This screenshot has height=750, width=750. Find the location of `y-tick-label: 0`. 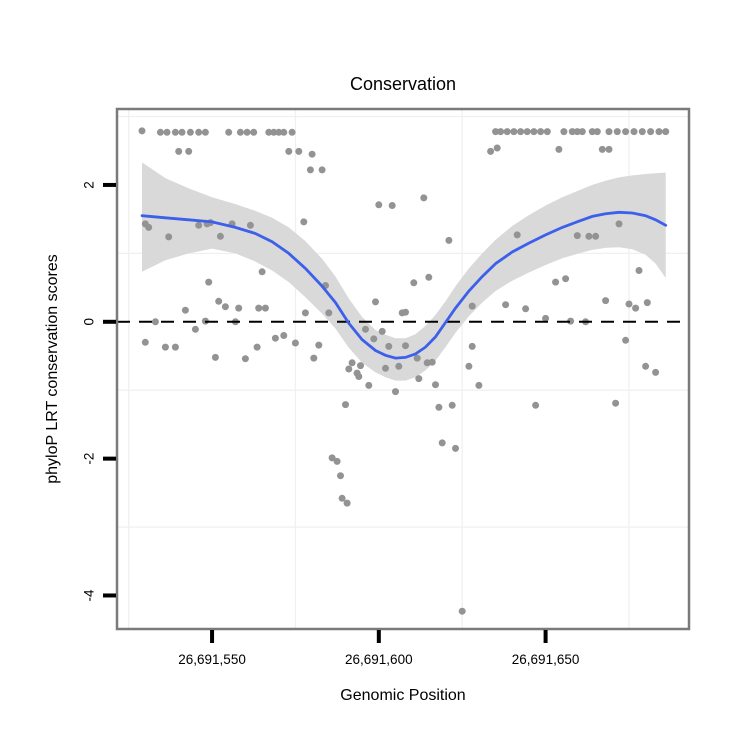

y-tick-label: 0 is located at coordinates (89, 322).